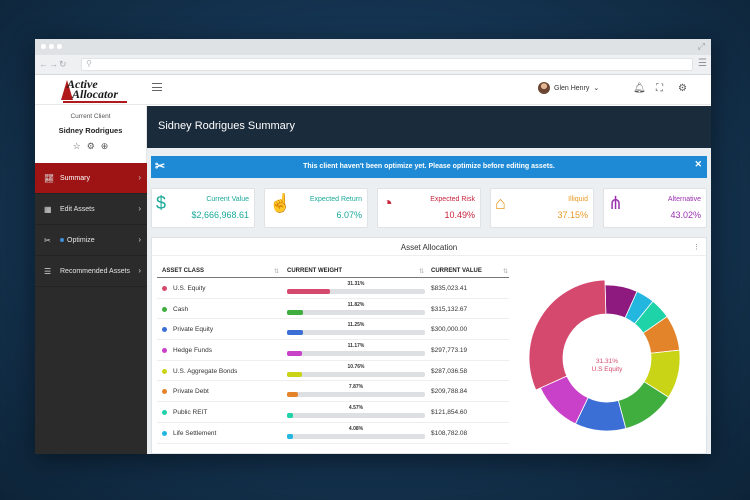 This screenshot has width=750, height=500. Describe the element at coordinates (90, 130) in the screenshot. I see `client-name: Sidney Rodrigues` at that location.